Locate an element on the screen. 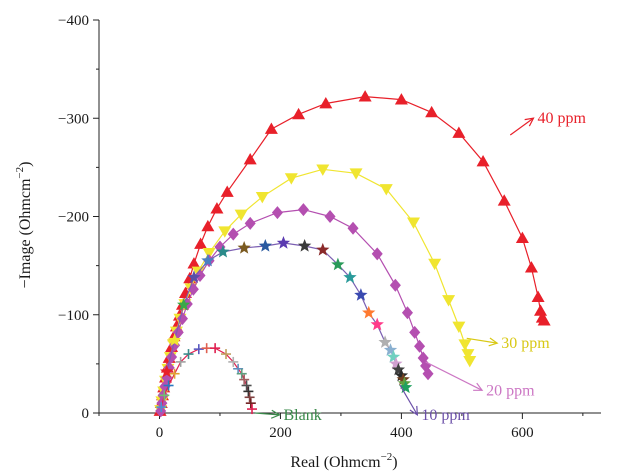 The height and width of the screenshot is (474, 621). callout: 40 ppm is located at coordinates (547, 123).